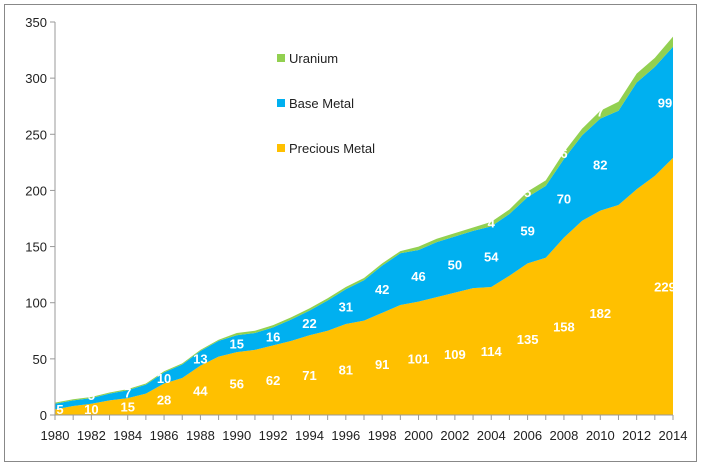 The width and height of the screenshot is (703, 469). Describe the element at coordinates (36, 247) in the screenshot. I see `y-tick-label: 150` at that location.